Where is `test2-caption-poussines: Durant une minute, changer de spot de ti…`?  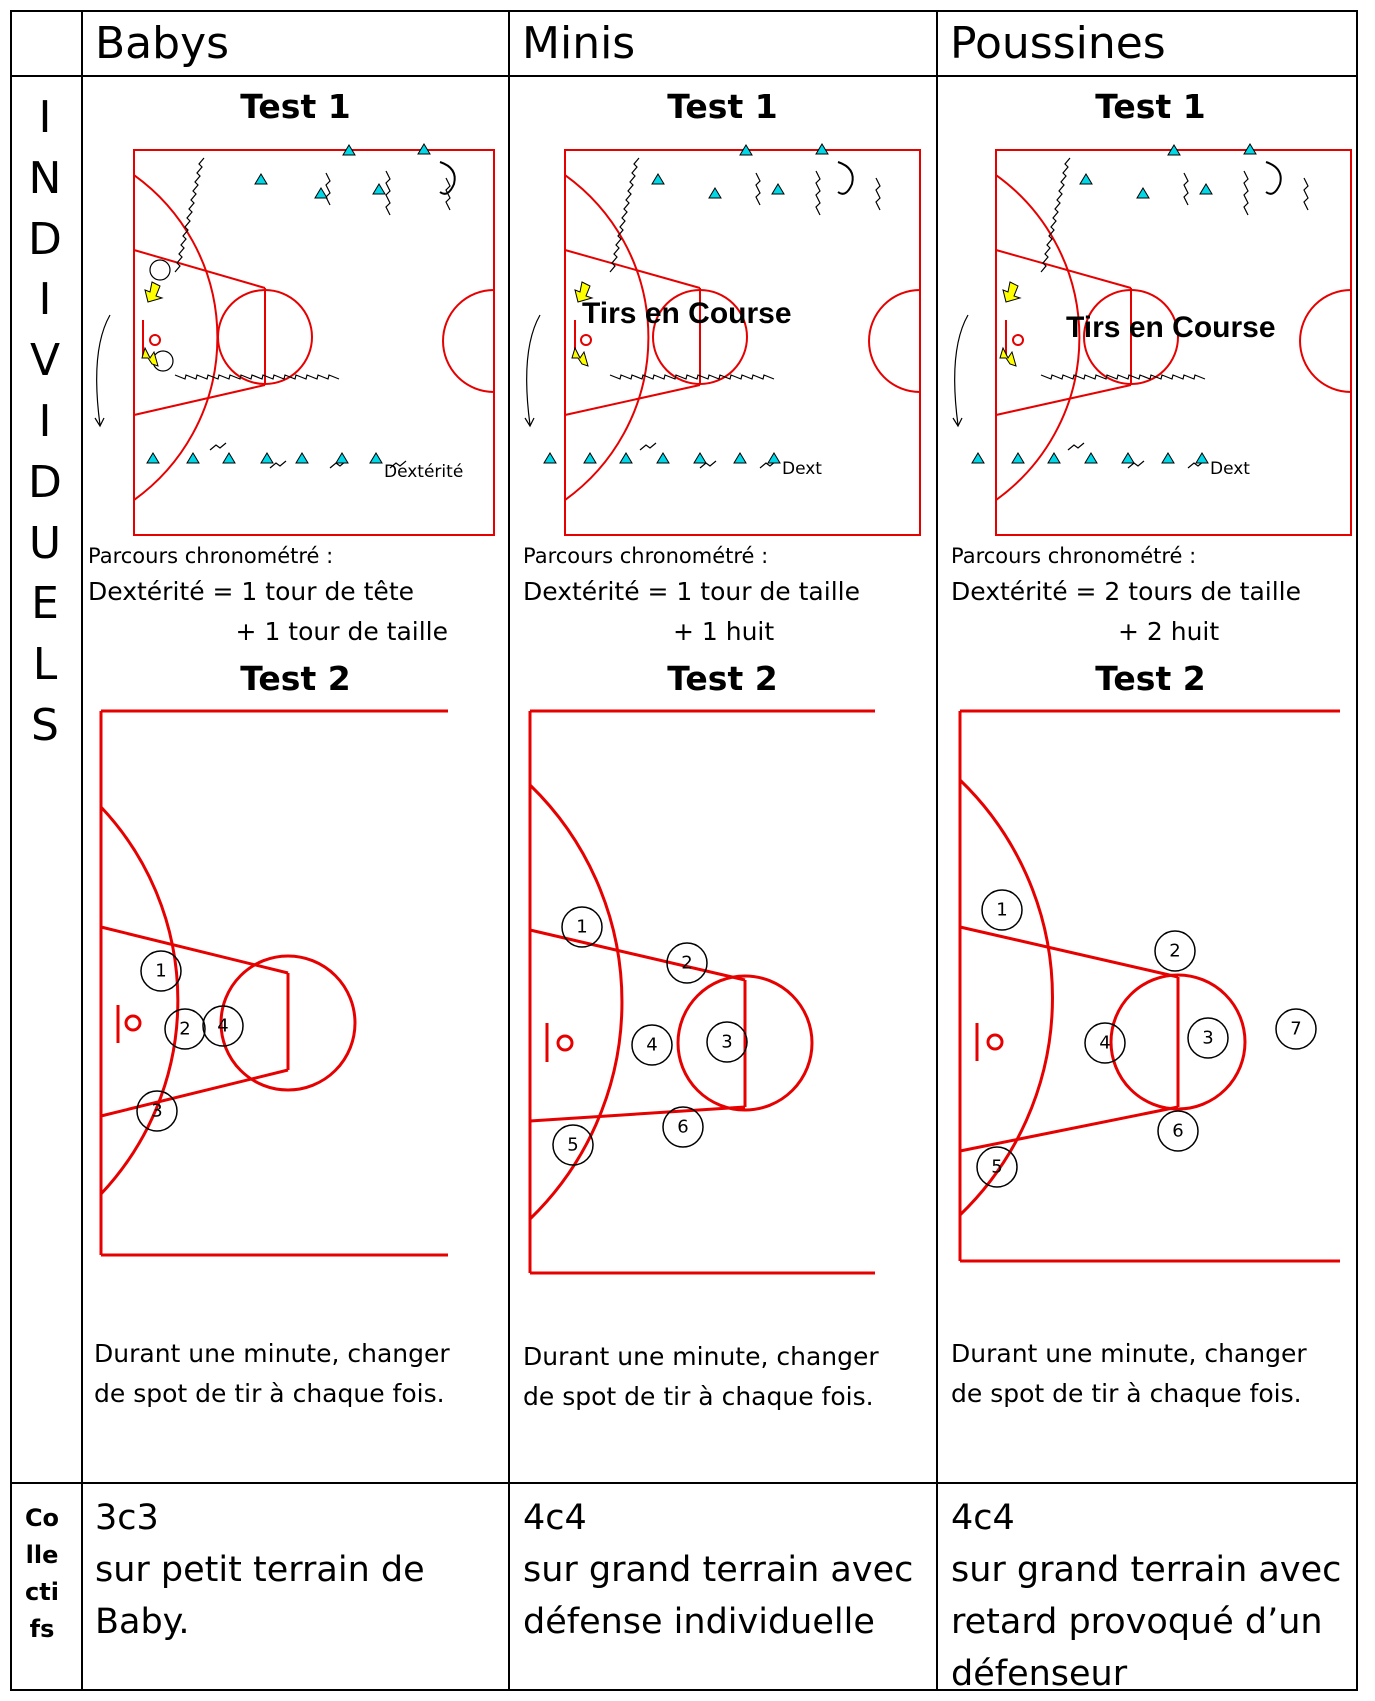
test2-caption-poussines: Durant une minute, changer de spot de ti… is located at coordinates (1151, 1374).